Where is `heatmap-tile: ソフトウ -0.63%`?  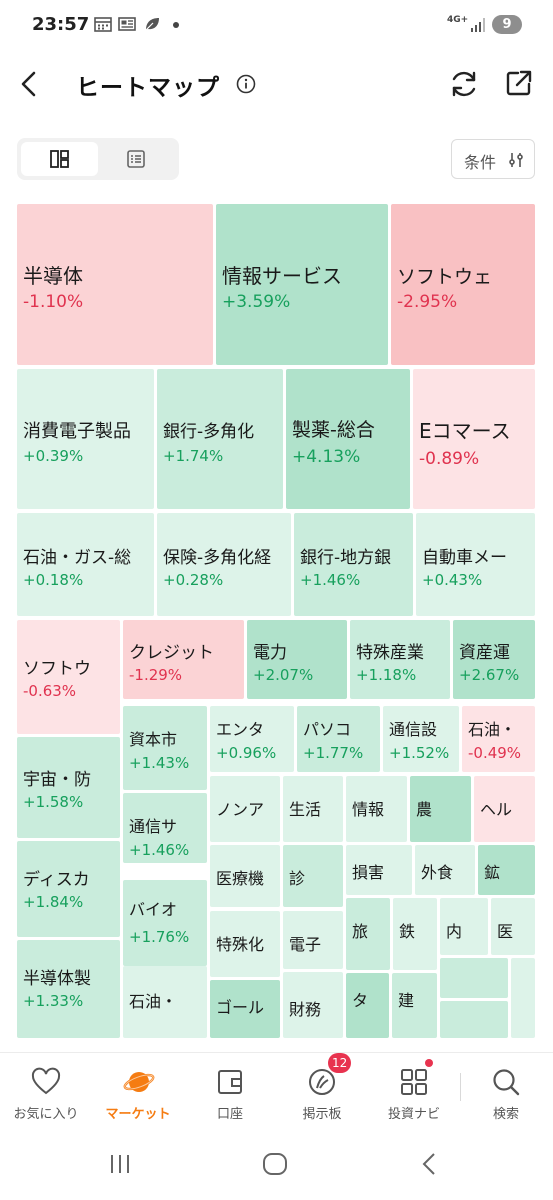 heatmap-tile: ソフトウ -0.63% is located at coordinates (68, 677).